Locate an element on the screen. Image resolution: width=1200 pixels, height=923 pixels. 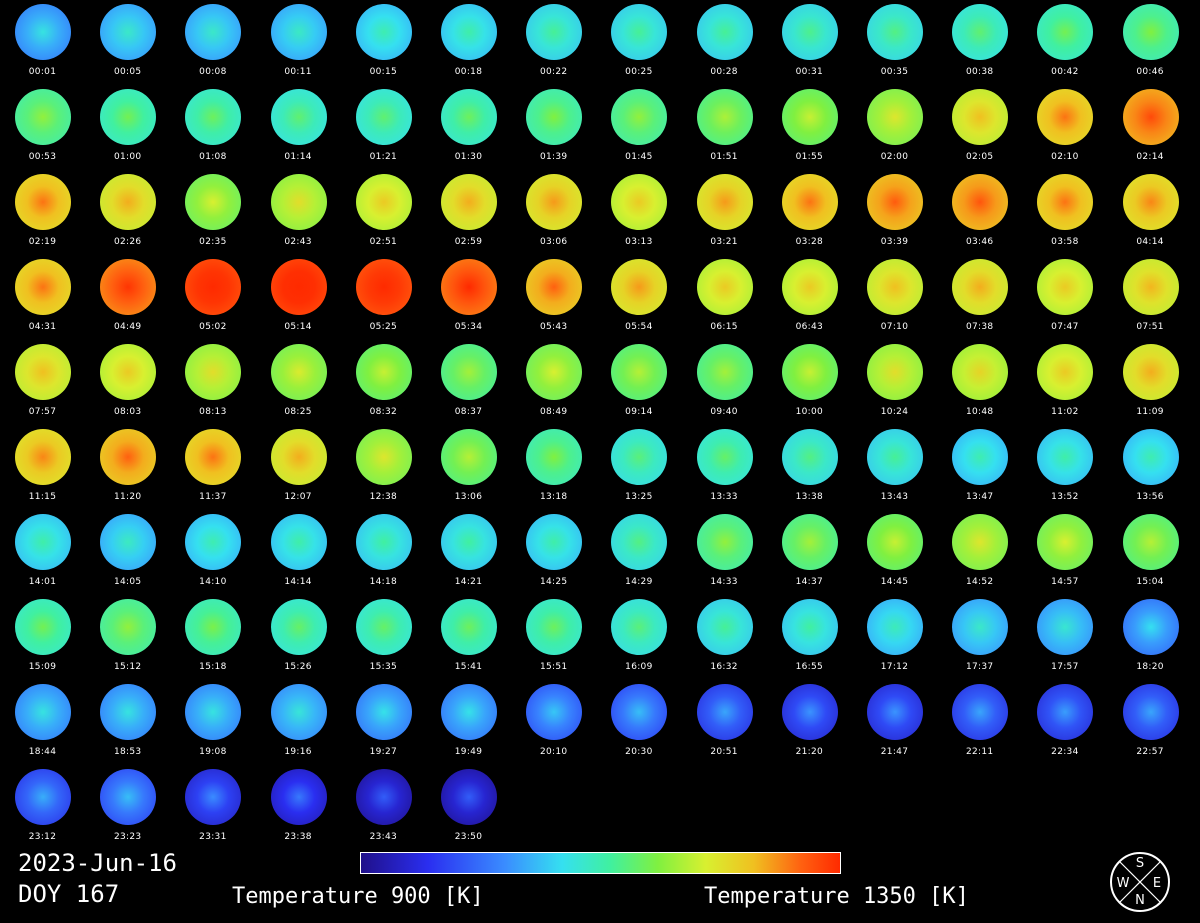
disk-frame: 02:59 is located at coordinates (468, 212).